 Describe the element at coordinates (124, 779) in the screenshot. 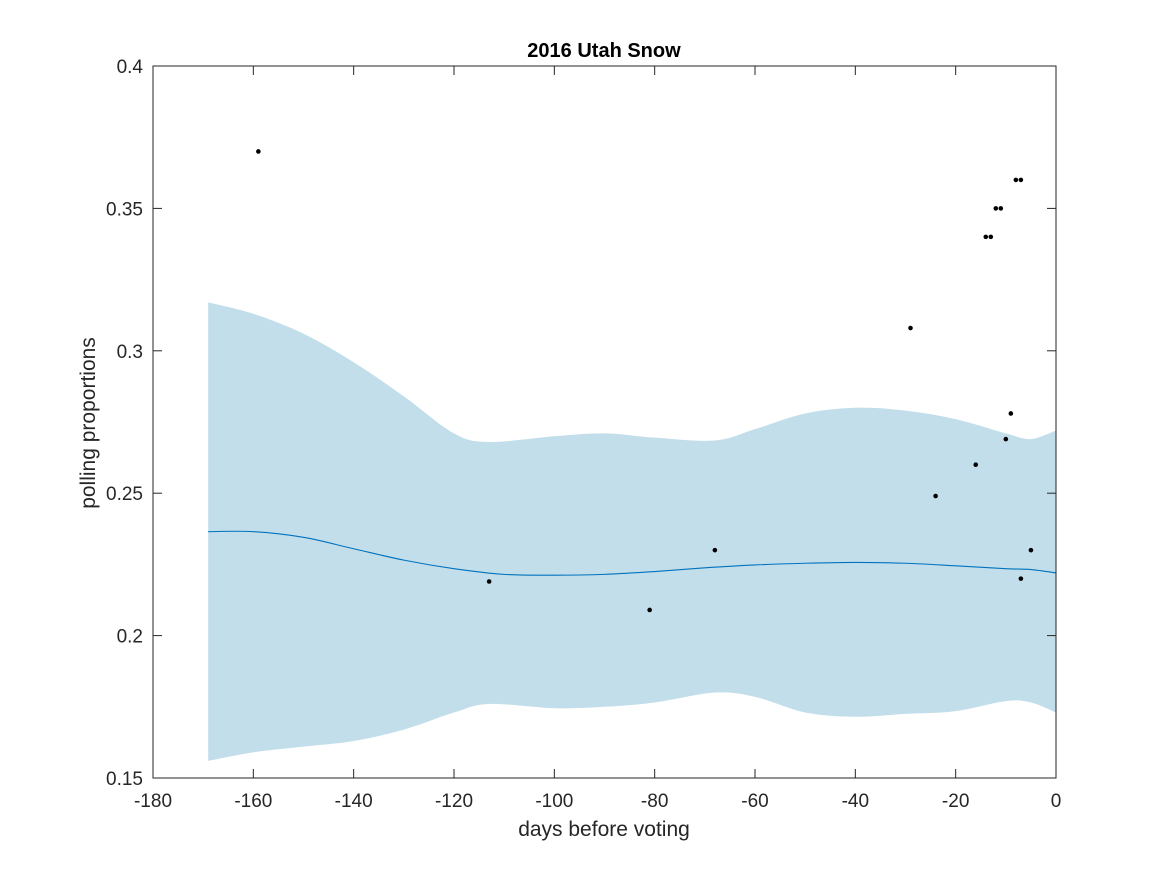

I see `y-tick-label: 0.15` at that location.